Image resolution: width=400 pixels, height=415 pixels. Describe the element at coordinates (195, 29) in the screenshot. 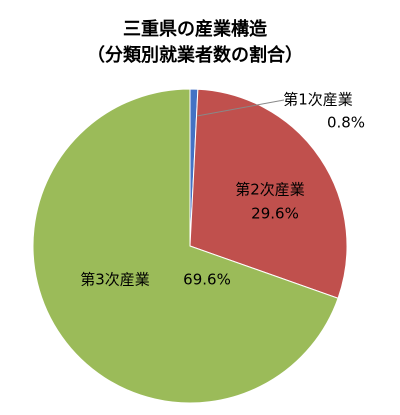

I see `chart-title: 三重県の産業構造` at that location.